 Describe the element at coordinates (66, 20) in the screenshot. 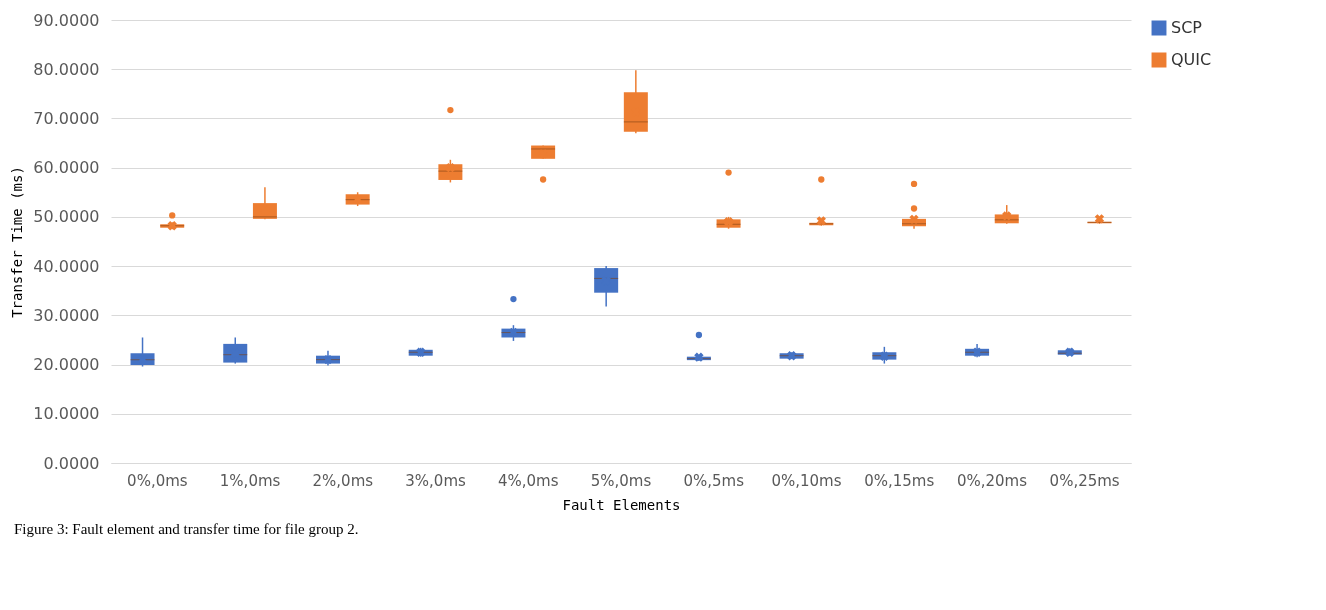

I see `y-tick-label: 90.0000` at that location.